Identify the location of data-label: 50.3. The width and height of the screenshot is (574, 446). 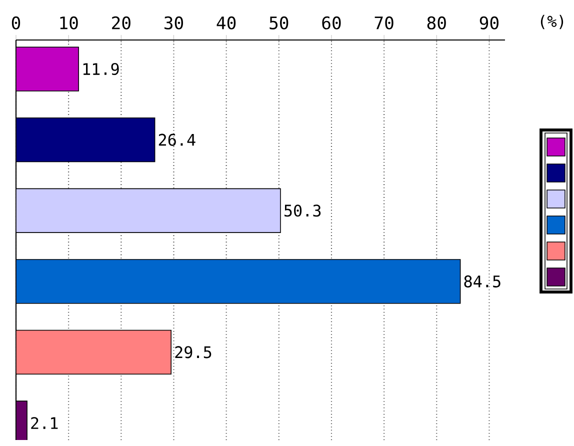
(302, 210).